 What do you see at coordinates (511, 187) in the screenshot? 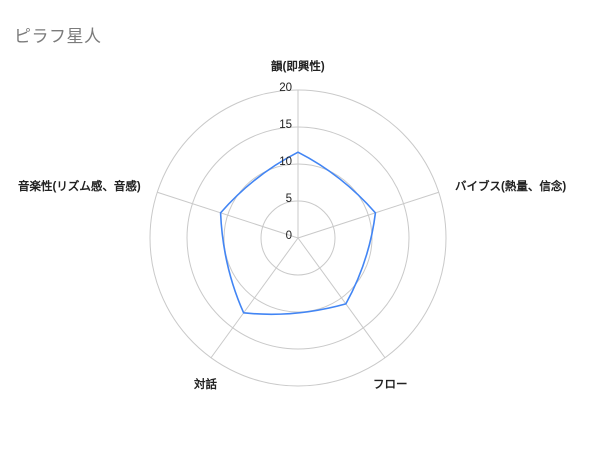
I see `axis-label-vibes: バイブス(熱量、信念)` at bounding box center [511, 187].